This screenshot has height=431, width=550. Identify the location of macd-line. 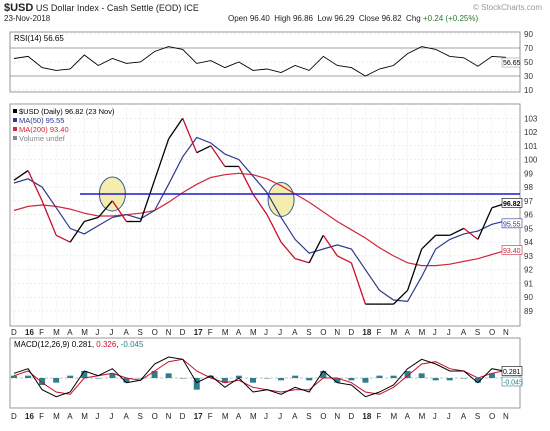
(260, 377).